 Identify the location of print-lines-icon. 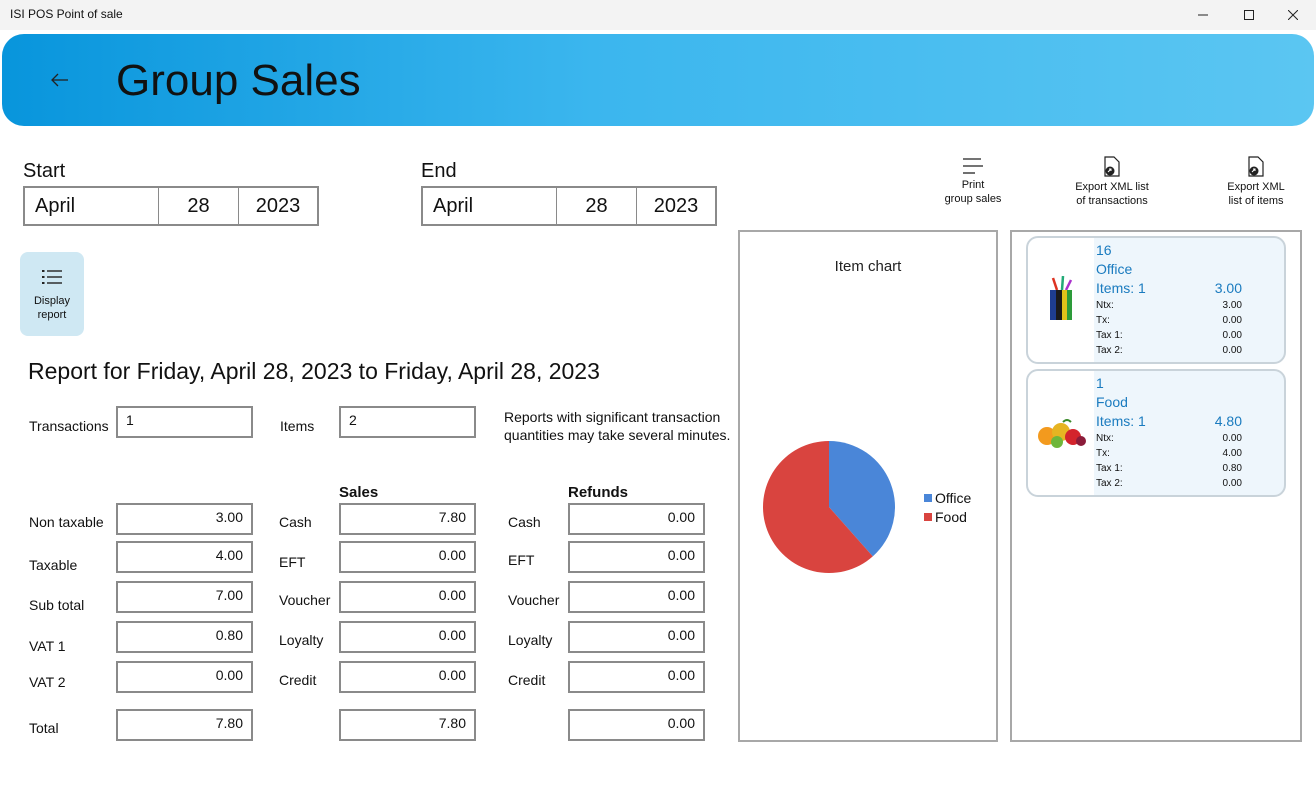
(973, 166).